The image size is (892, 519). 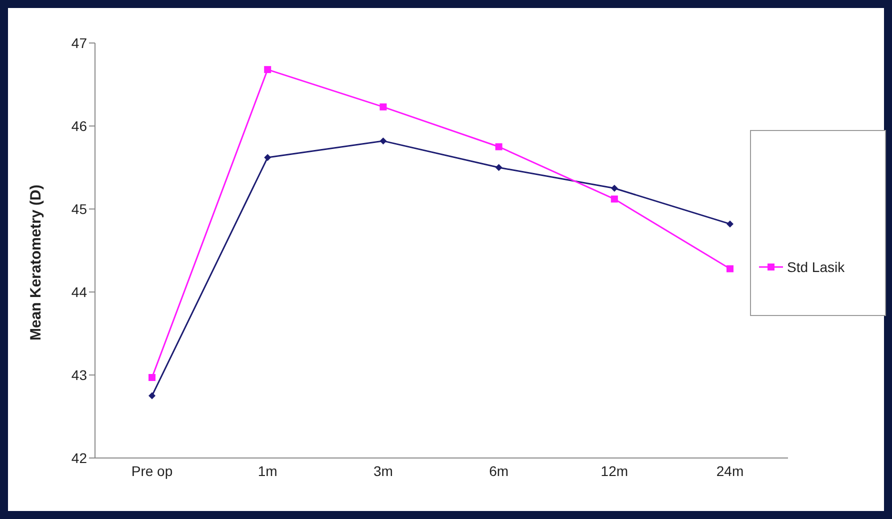 I want to click on x-tick-label: 3m, so click(x=383, y=470).